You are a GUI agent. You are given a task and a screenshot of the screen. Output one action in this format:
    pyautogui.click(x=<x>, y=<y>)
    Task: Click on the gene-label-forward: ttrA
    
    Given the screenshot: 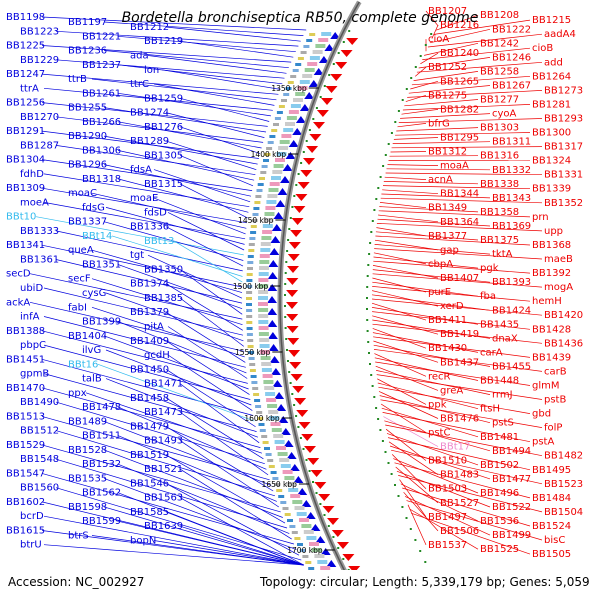 What is the action you would take?
    pyautogui.click(x=29, y=88)
    